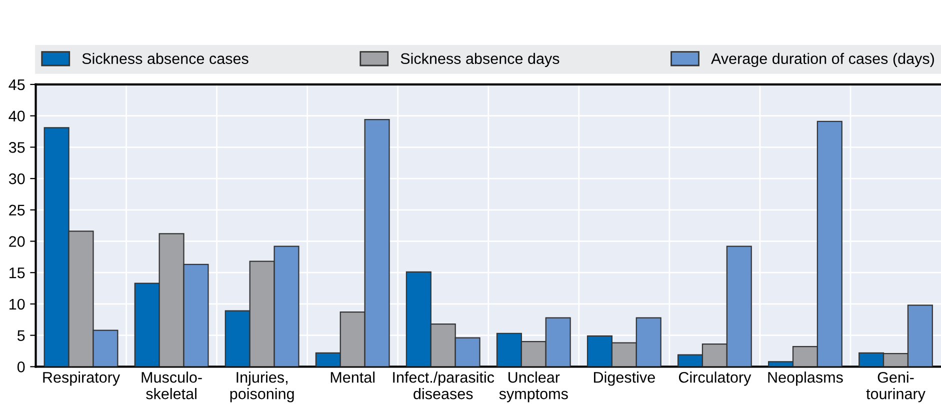 The height and width of the screenshot is (412, 941). Describe the element at coordinates (533, 387) in the screenshot. I see `x-tick-label: Unclear symptoms` at that location.